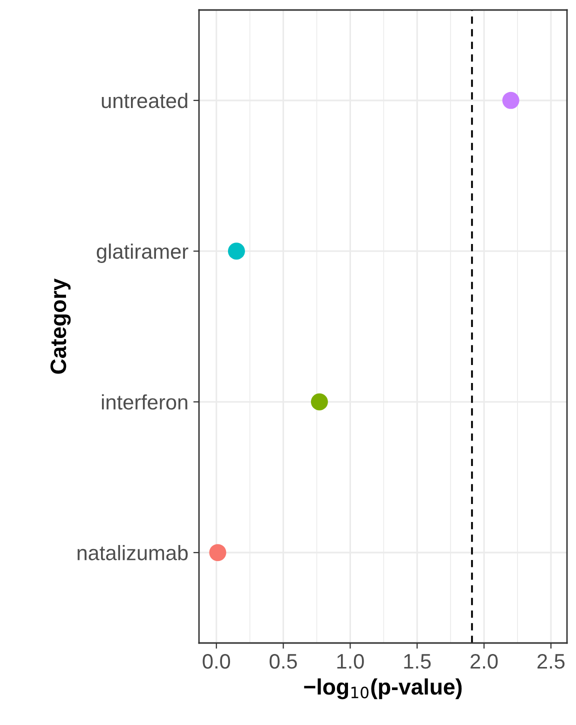  What do you see at coordinates (283, 661) in the screenshot?
I see `x-tick-label: 0.5` at bounding box center [283, 661].